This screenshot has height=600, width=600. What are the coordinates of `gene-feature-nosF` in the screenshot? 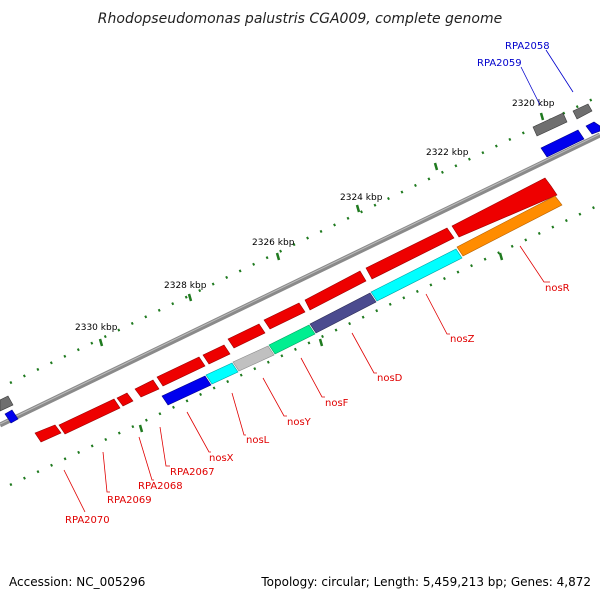 It's located at (284, 316).